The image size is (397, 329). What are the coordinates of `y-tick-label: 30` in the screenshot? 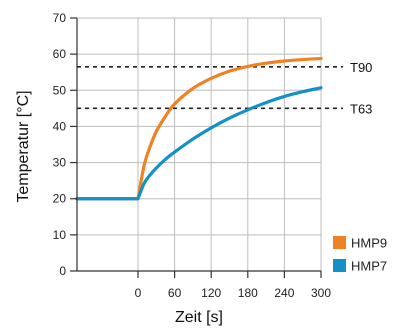 It's located at (60, 163).